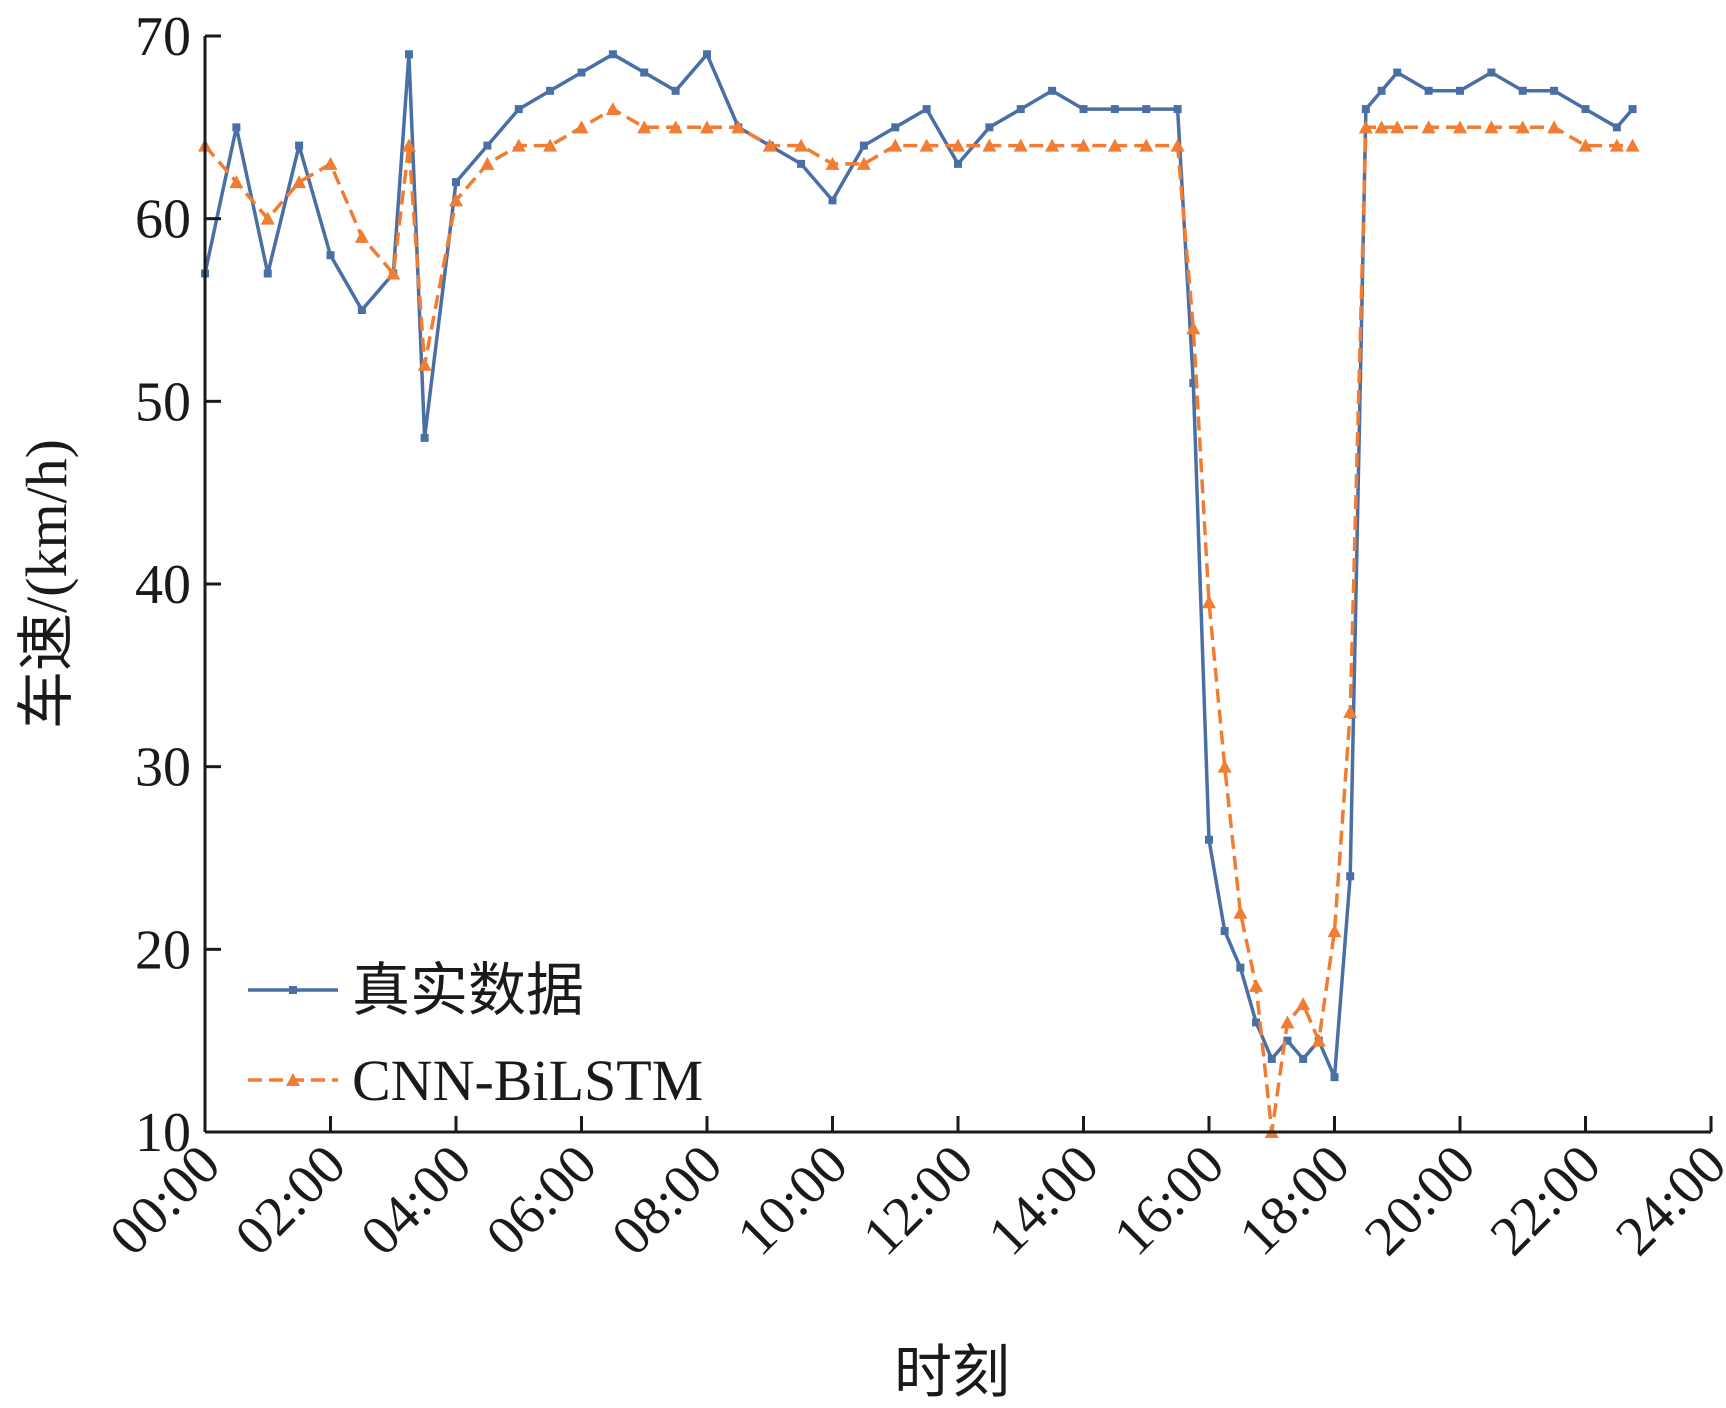 This screenshot has height=1408, width=1726. Describe the element at coordinates (527, 1080) in the screenshot. I see `legend-label: CNN-BiLSTM` at that location.